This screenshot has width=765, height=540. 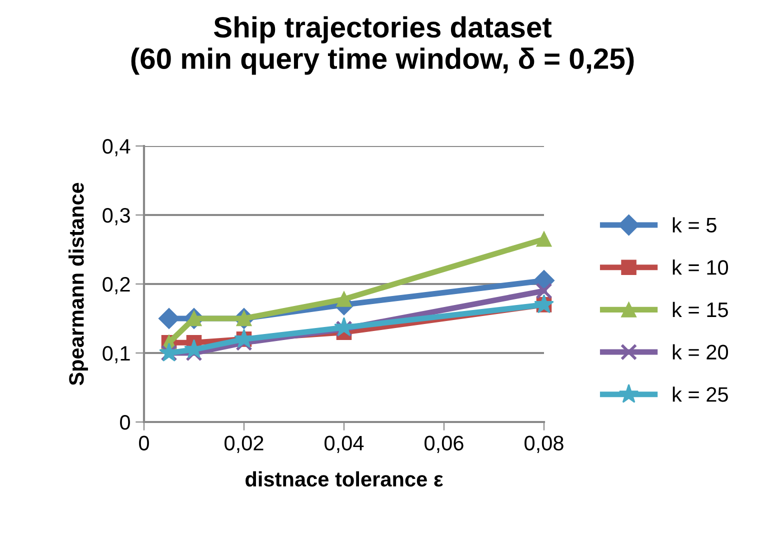 I want to click on legend-label: k = 10, so click(x=700, y=267).